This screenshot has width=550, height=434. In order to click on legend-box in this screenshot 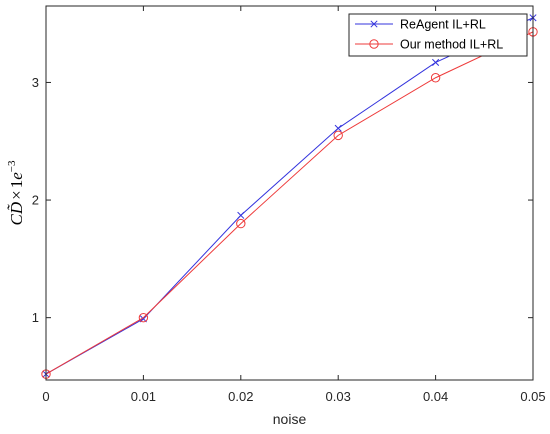, I will do `click(438, 35)`.